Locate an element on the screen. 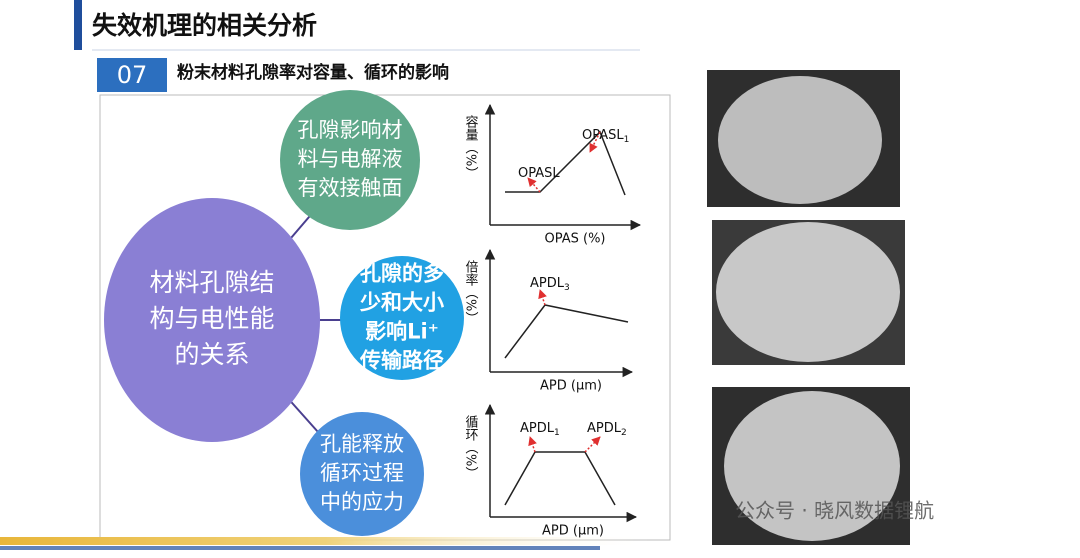 The width and height of the screenshot is (1080, 558). annotation: OPASL1 is located at coordinates (605, 136).